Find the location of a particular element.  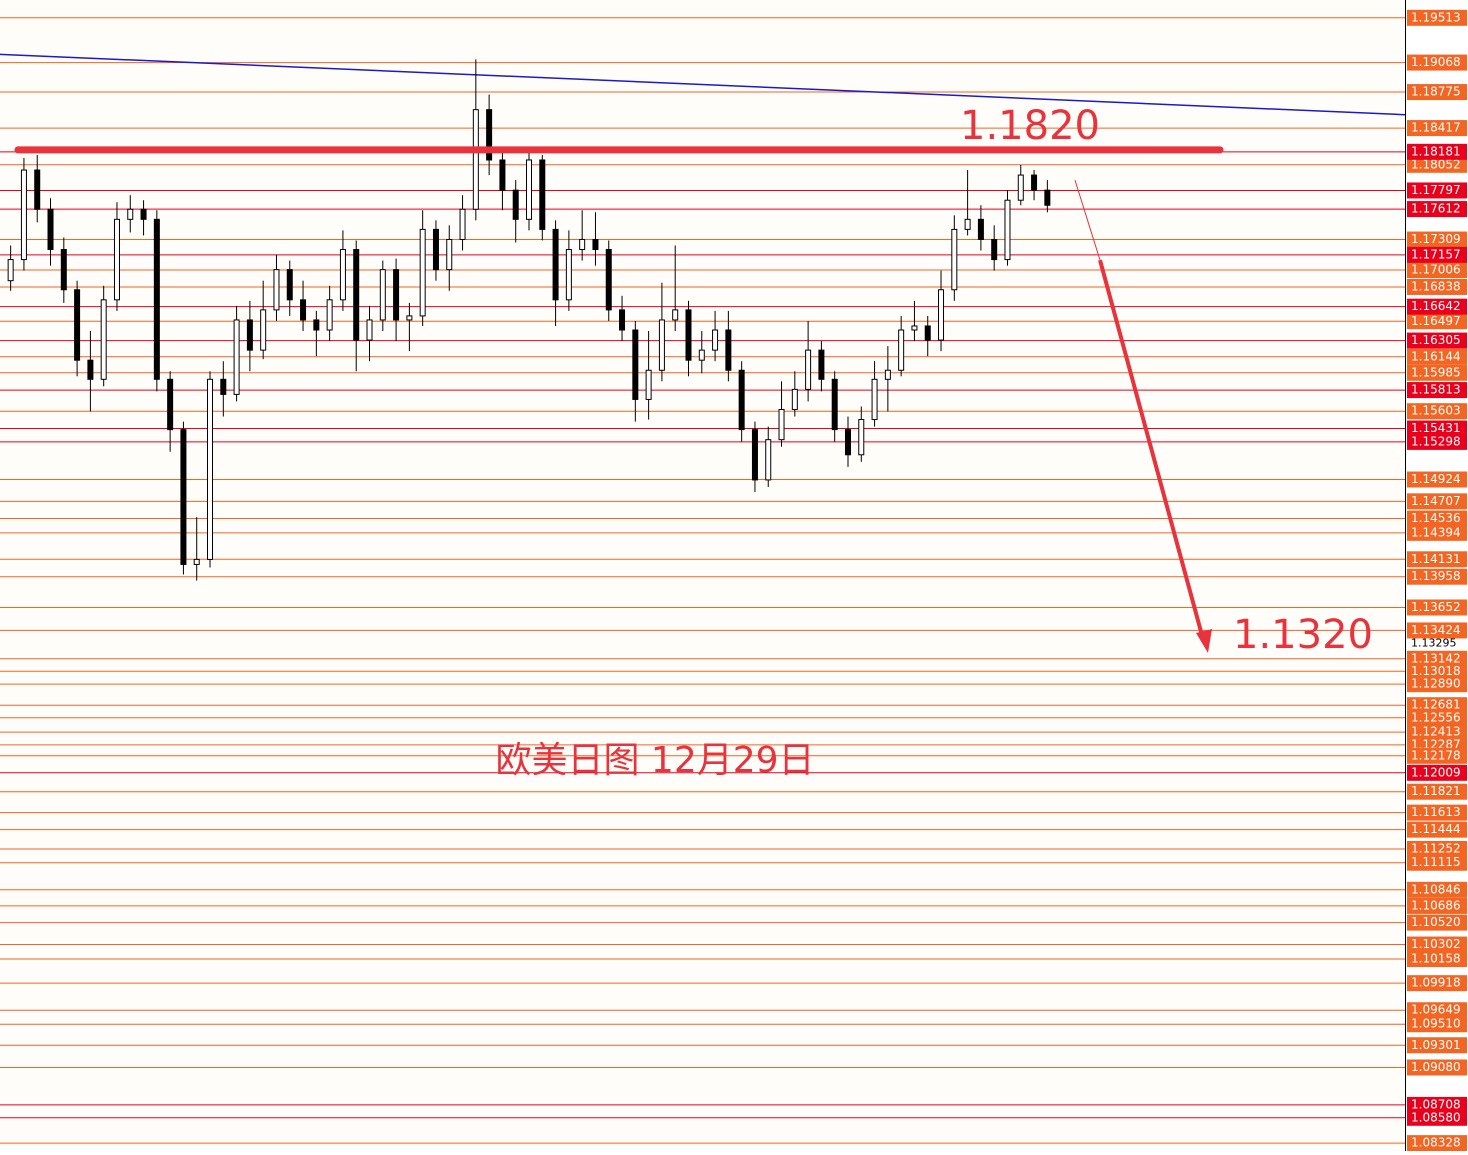

target-arrowhead is located at coordinates (1204, 640).